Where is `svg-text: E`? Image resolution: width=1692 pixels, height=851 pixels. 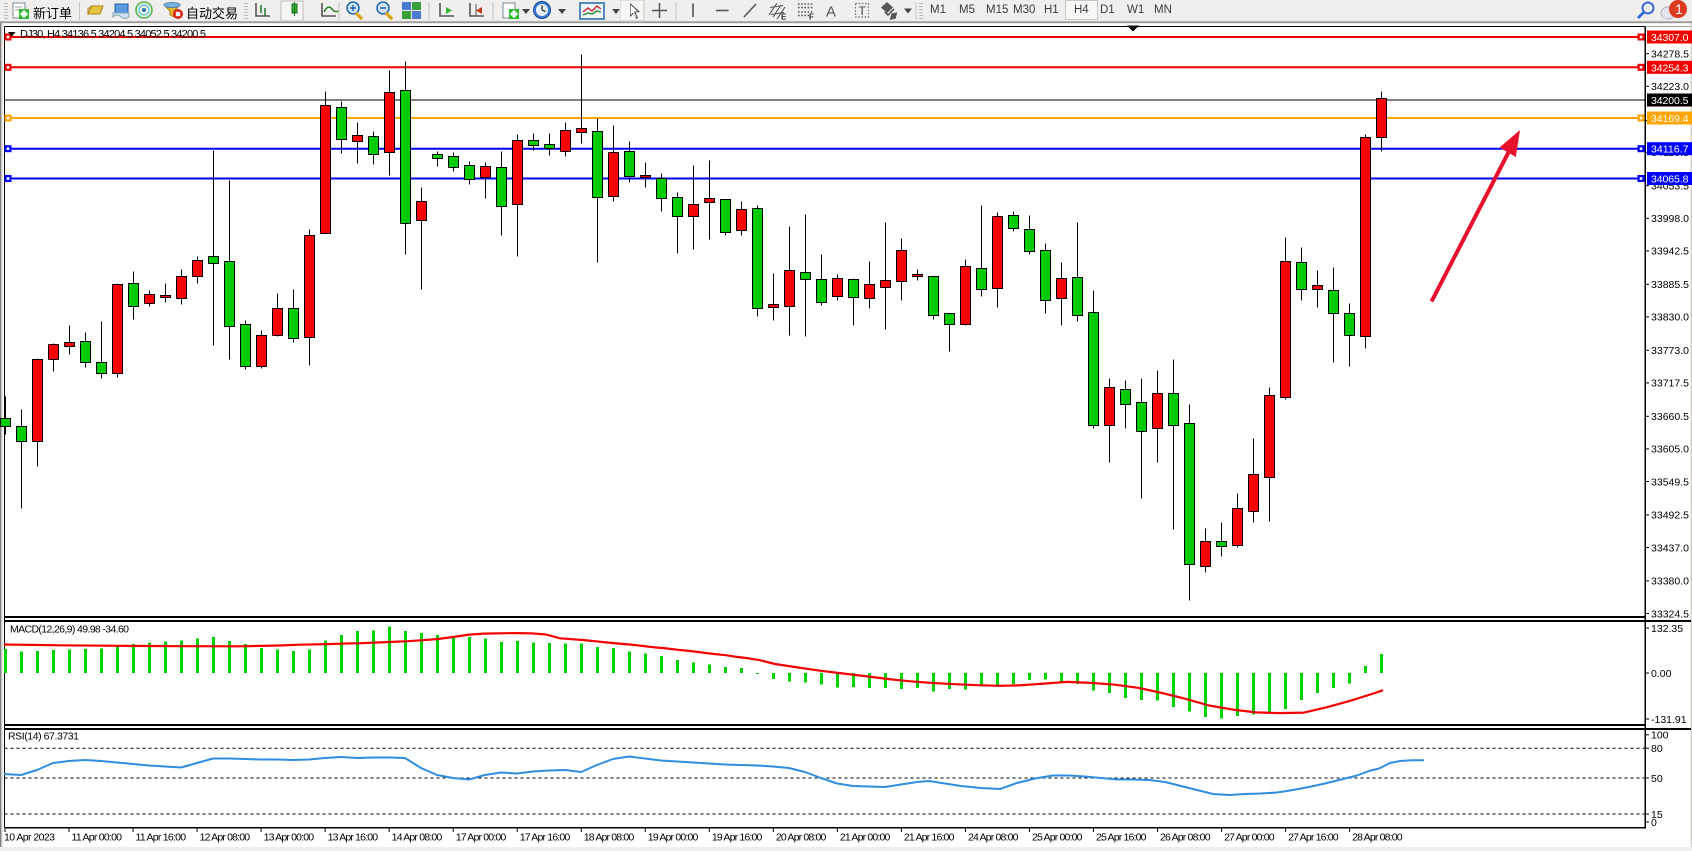 svg-text: E is located at coordinates (784, 17).